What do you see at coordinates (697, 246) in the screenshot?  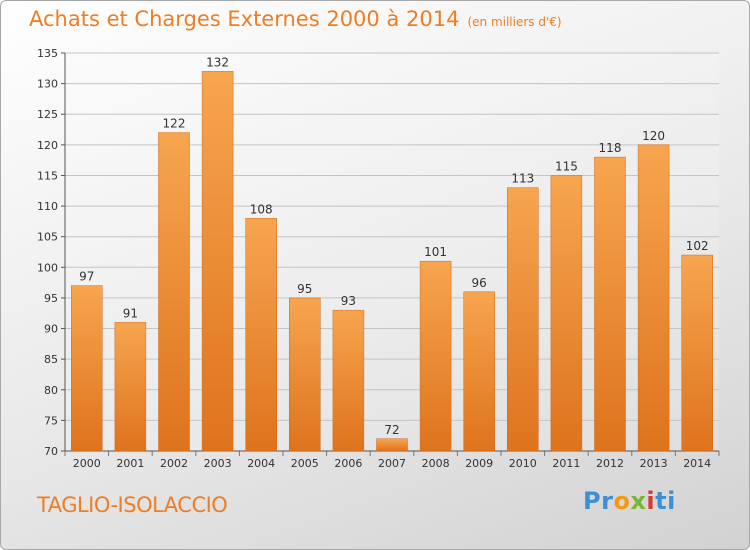 I see `data-label-2014: 102` at bounding box center [697, 246].